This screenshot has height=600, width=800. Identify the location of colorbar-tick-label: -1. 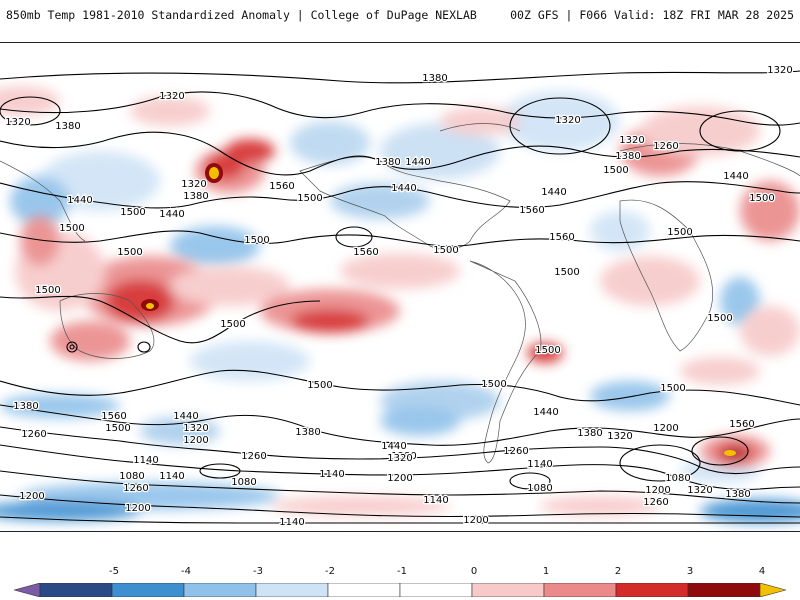
(402, 571).